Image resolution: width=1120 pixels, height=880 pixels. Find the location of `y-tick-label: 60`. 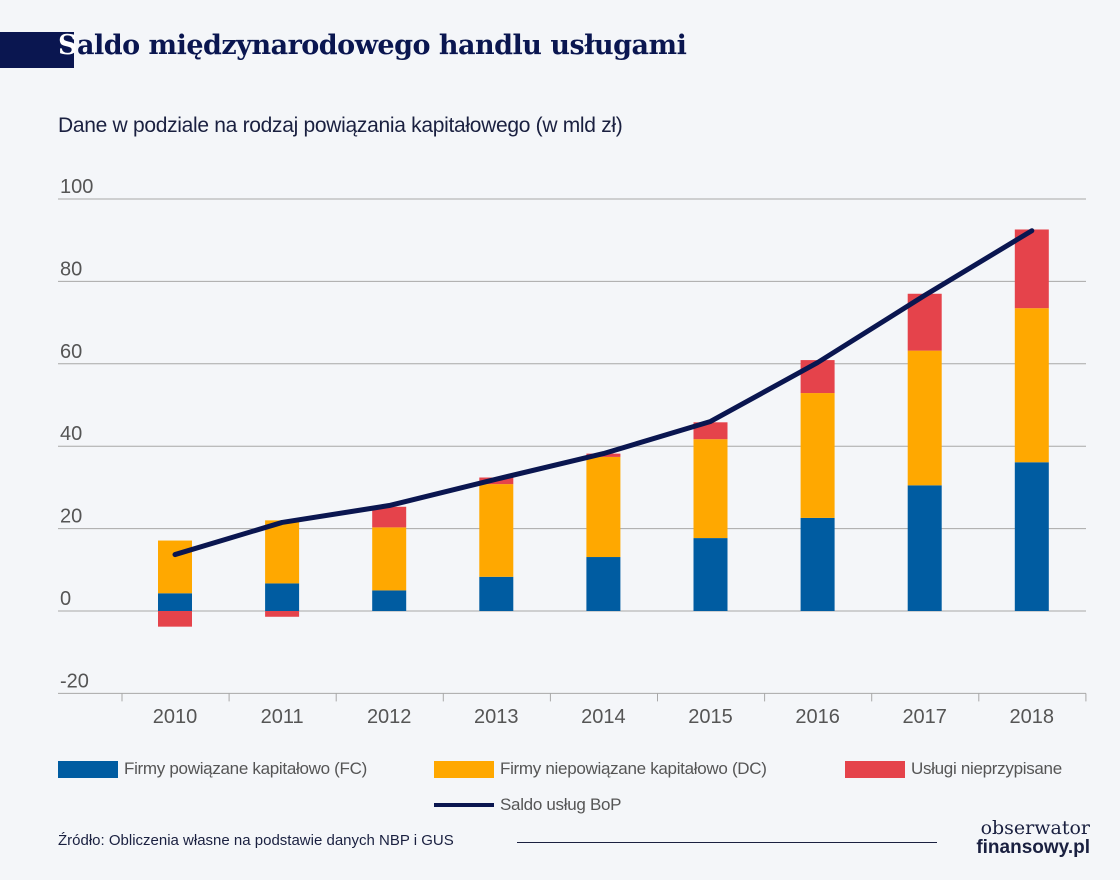

y-tick-label: 60 is located at coordinates (71, 352).